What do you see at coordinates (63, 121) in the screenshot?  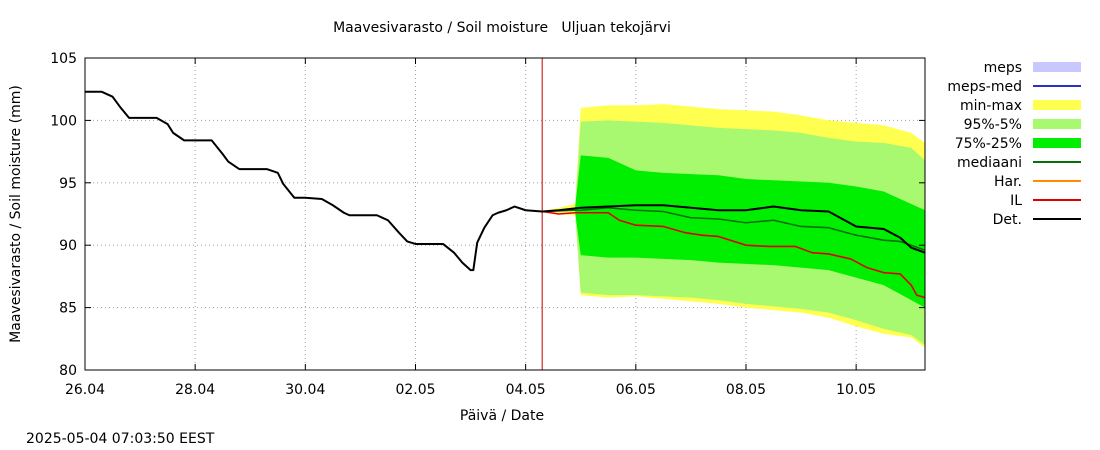 I see `y-tick-label: 100` at bounding box center [63, 121].